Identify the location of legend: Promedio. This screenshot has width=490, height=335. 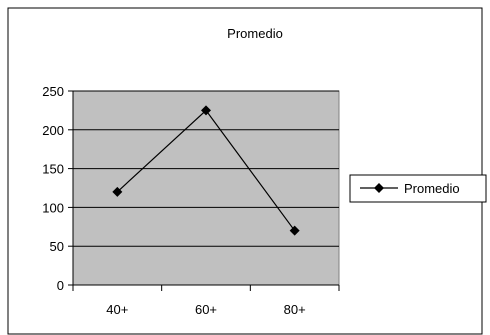
(418, 188).